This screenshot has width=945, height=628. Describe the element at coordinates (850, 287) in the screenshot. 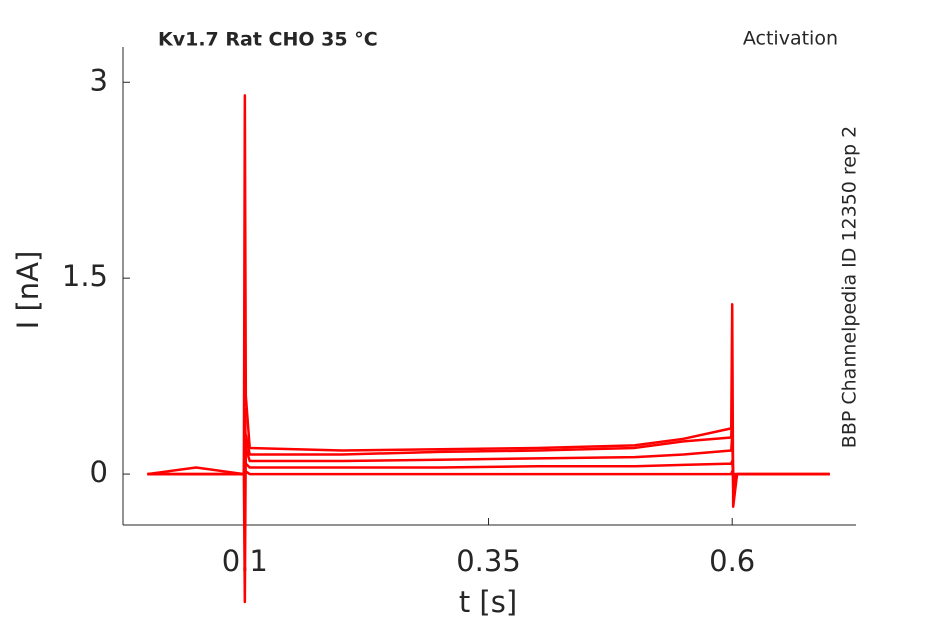

I see `annotation: BBP Channelpedia ID 12350 rep 2` at that location.